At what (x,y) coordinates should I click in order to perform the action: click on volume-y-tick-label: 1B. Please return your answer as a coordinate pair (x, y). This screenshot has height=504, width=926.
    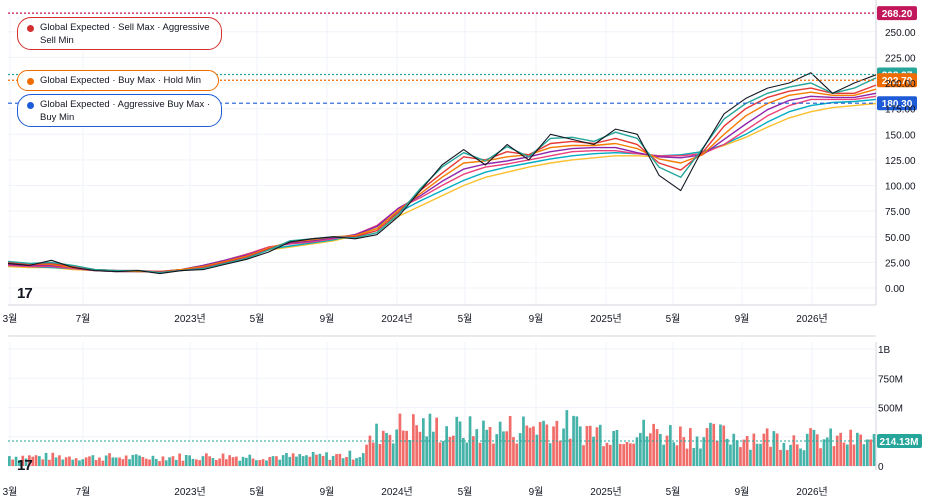
    Looking at the image, I should click on (884, 350).